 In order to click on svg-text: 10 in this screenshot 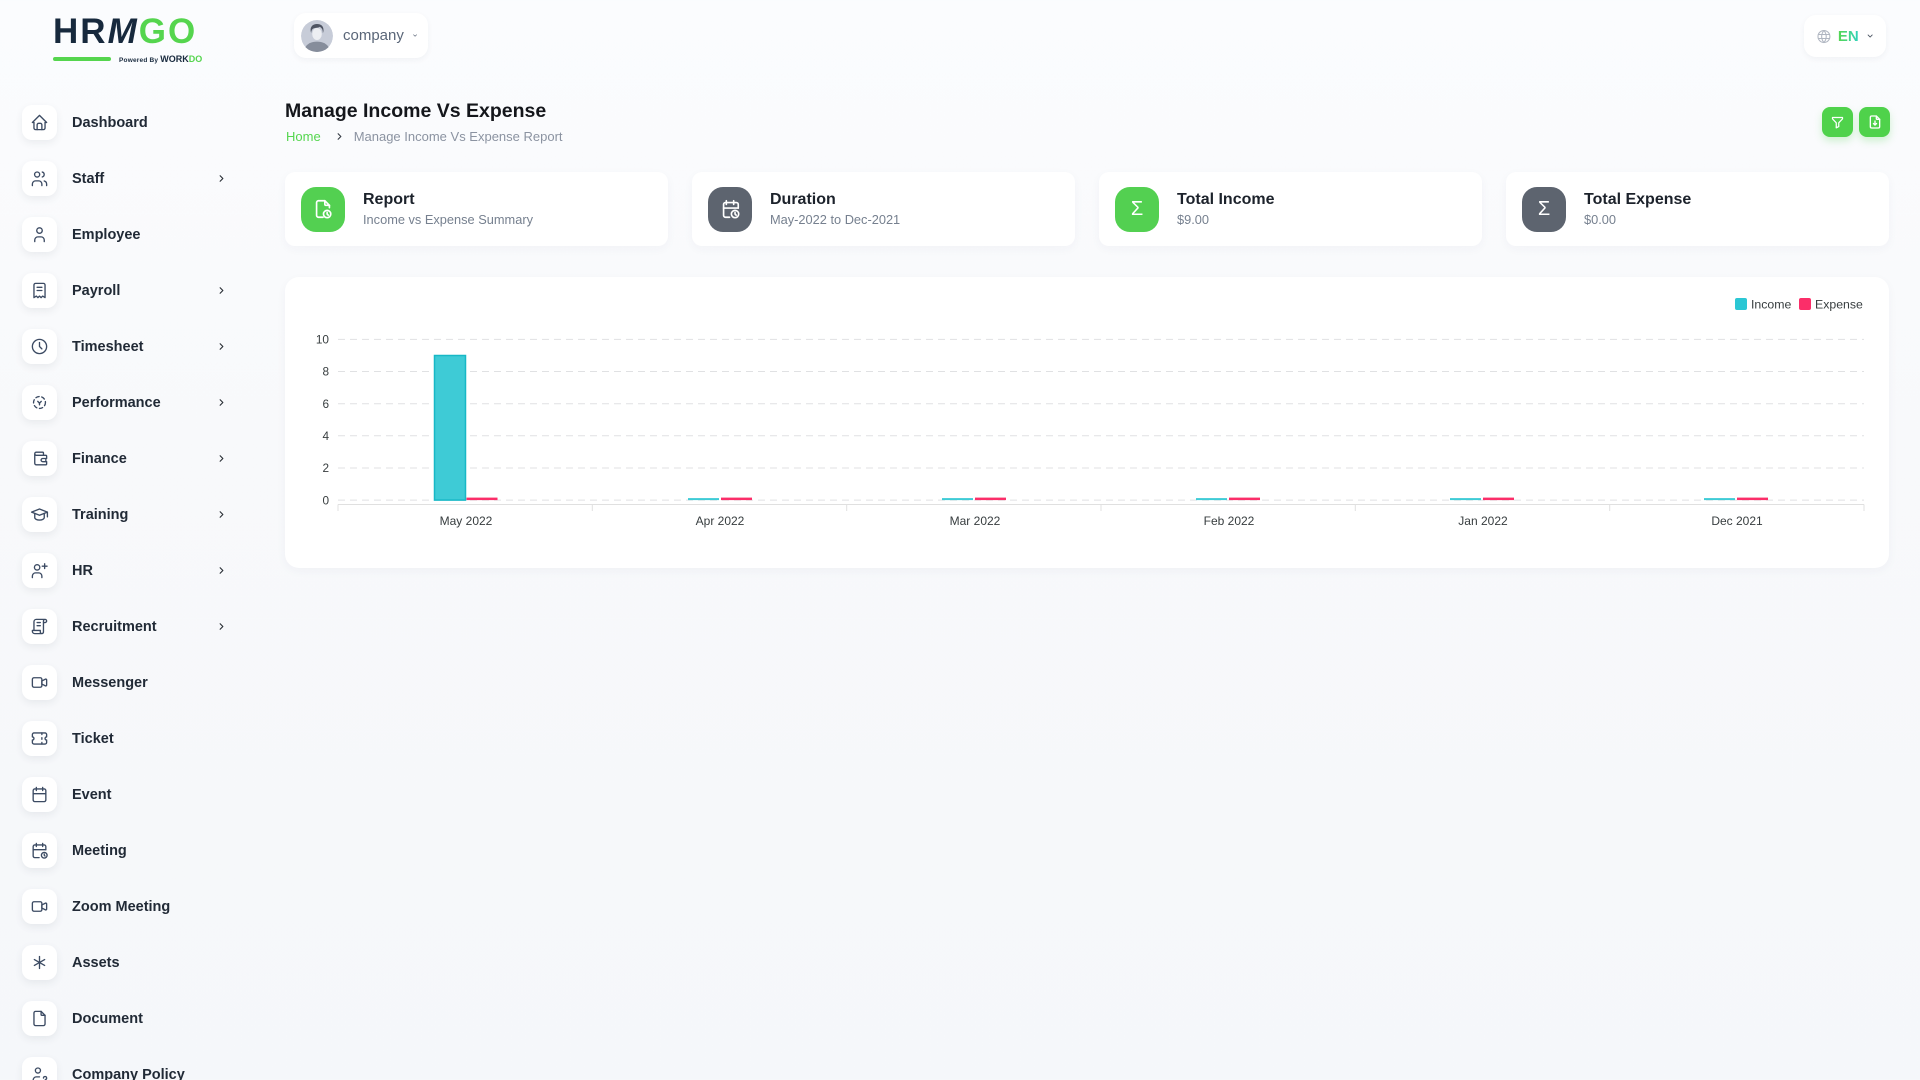, I will do `click(323, 340)`.